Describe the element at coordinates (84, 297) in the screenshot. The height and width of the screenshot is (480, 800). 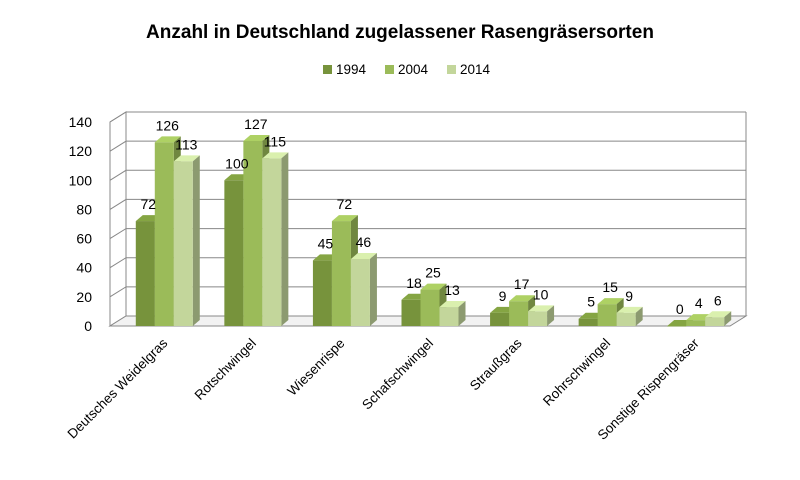
I see `y-tick-label: 20` at that location.